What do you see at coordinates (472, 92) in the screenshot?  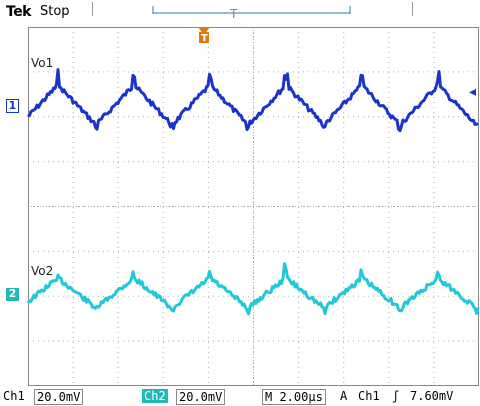 I see `trigger-level-icon: ◂` at bounding box center [472, 92].